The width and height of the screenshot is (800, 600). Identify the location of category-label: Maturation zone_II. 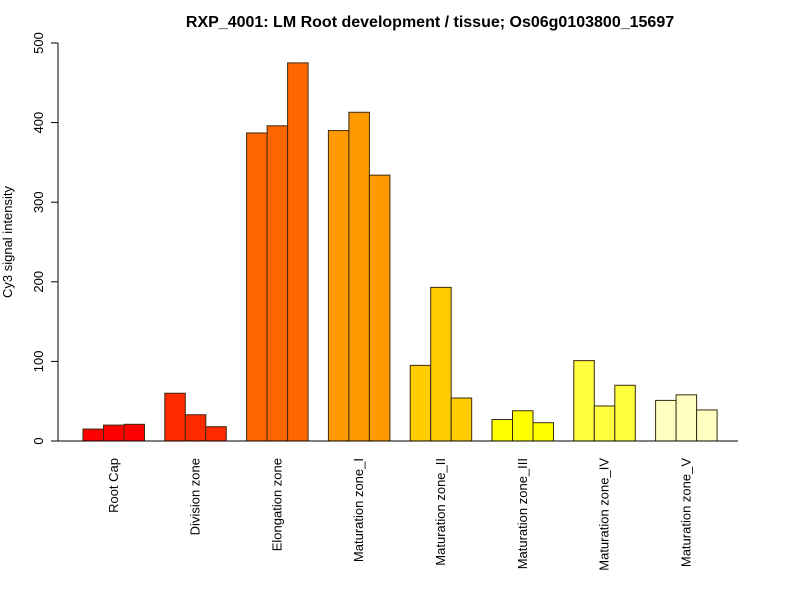
(440, 512).